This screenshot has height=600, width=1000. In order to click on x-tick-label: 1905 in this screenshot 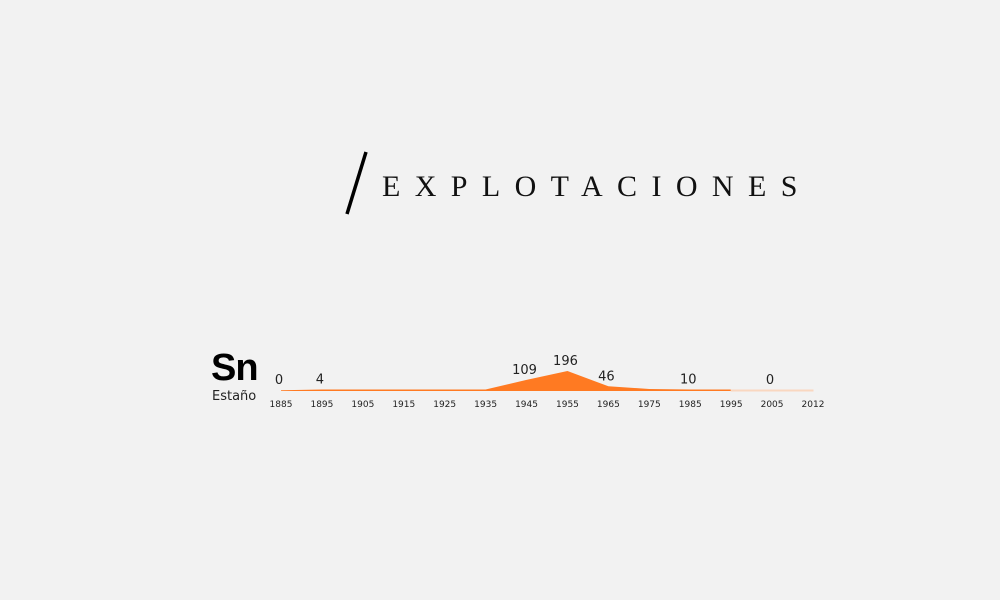, I will do `click(362, 405)`.